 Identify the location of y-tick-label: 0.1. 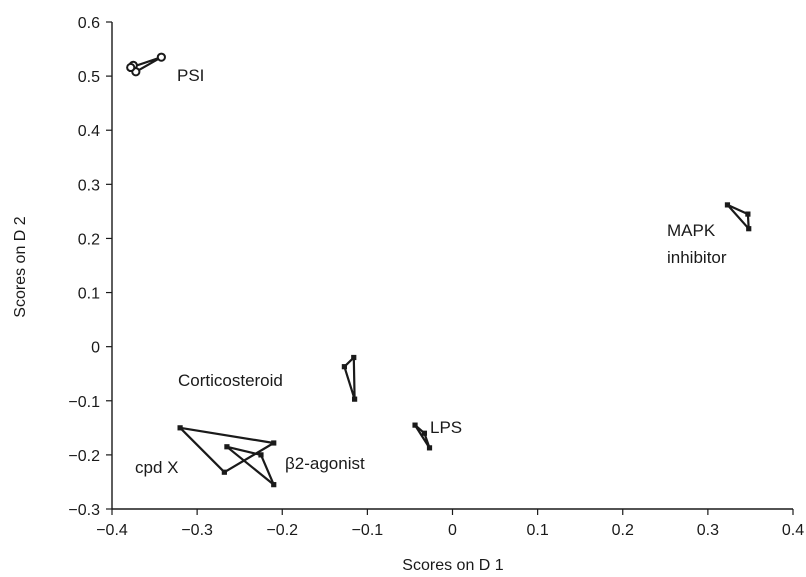
(89, 294).